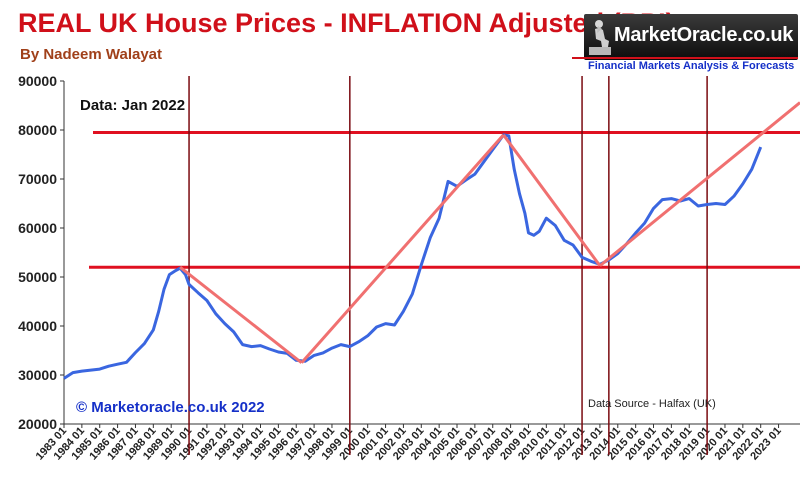 The height and width of the screenshot is (492, 800). Describe the element at coordinates (37, 130) in the screenshot. I see `y-tick-label: 80000` at that location.